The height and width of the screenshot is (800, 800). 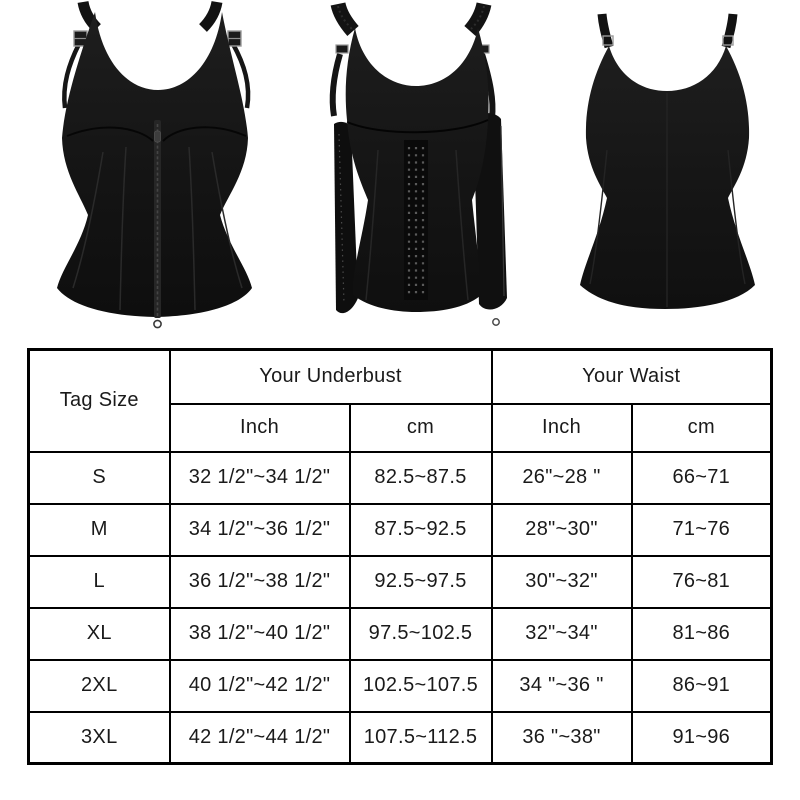 I want to click on waist-cm-cell: 76~81, so click(x=701, y=581).